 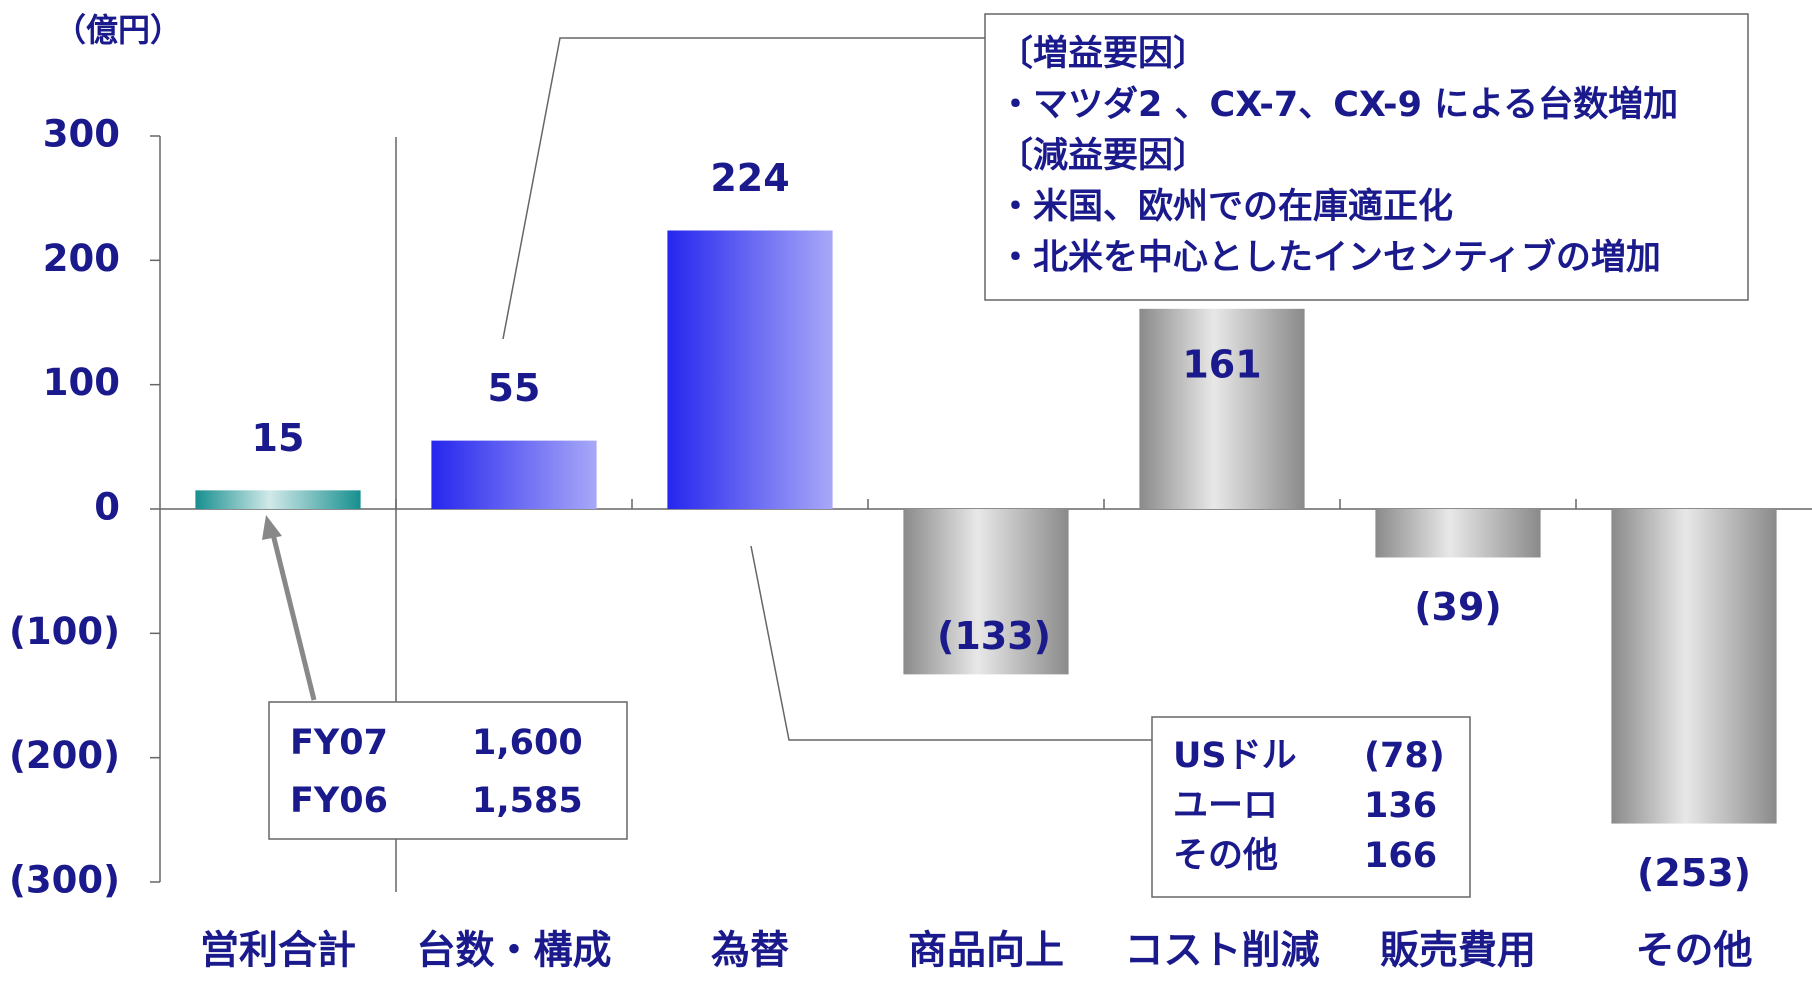 What do you see at coordinates (81, 382) in the screenshot?
I see `y-tick-label: 100` at bounding box center [81, 382].